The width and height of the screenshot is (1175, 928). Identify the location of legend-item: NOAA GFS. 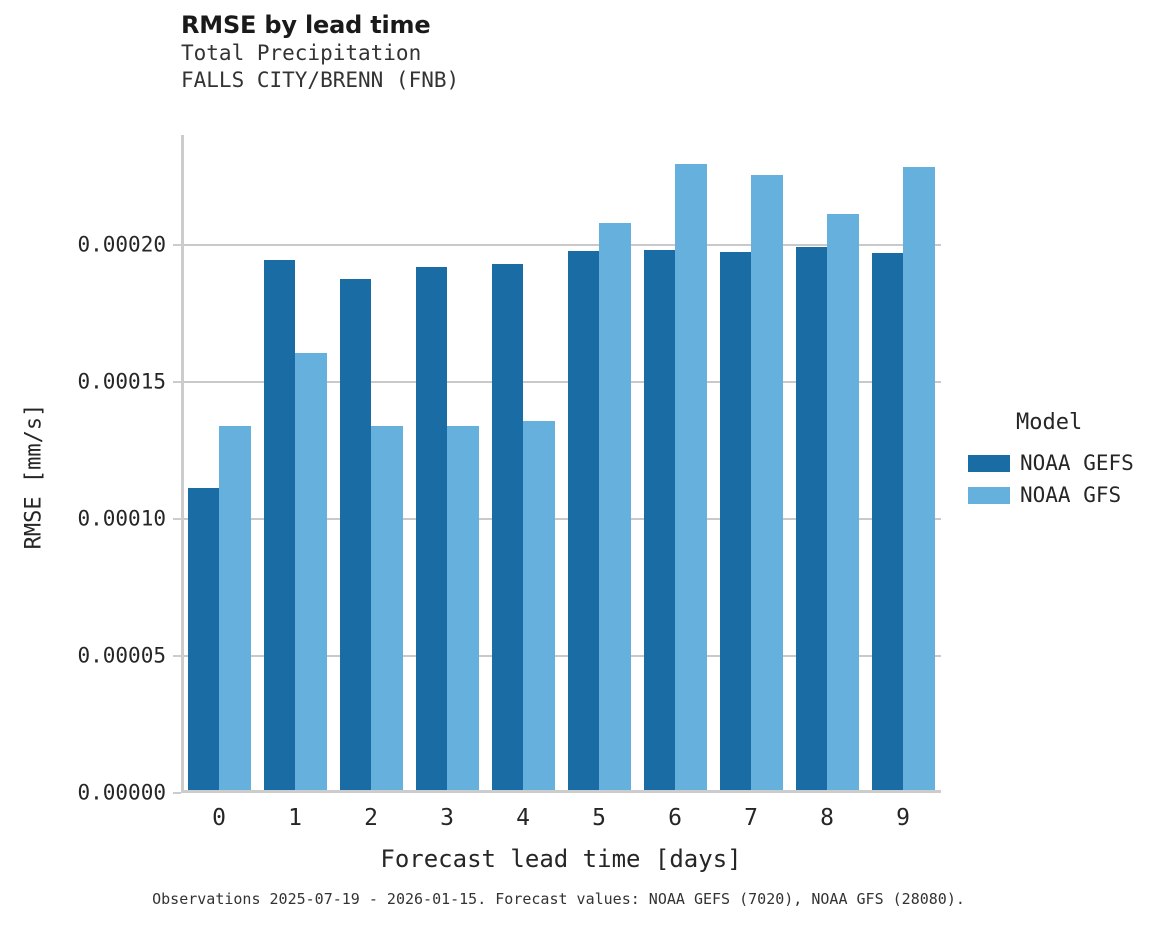
(1071, 495).